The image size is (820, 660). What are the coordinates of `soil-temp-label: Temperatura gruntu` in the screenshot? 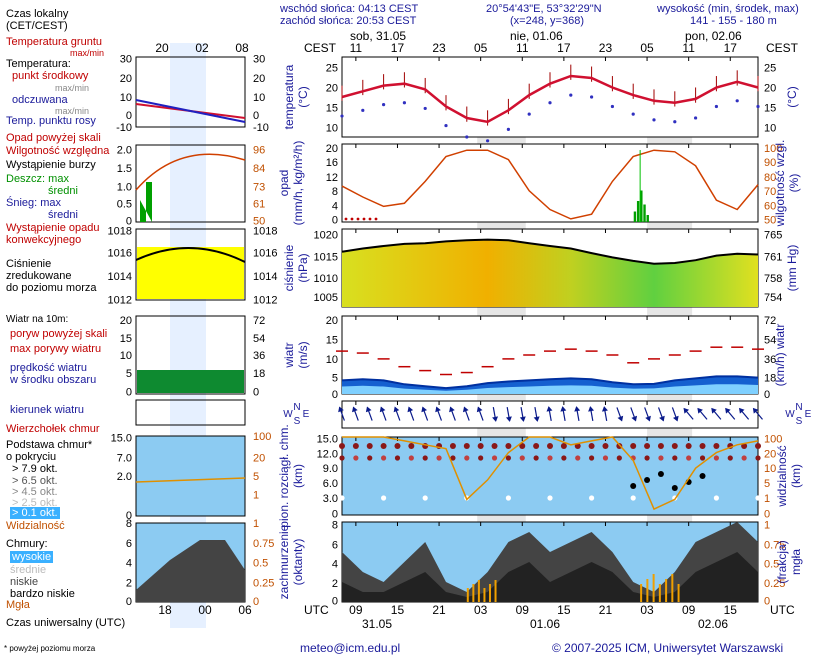 It's located at (54, 42).